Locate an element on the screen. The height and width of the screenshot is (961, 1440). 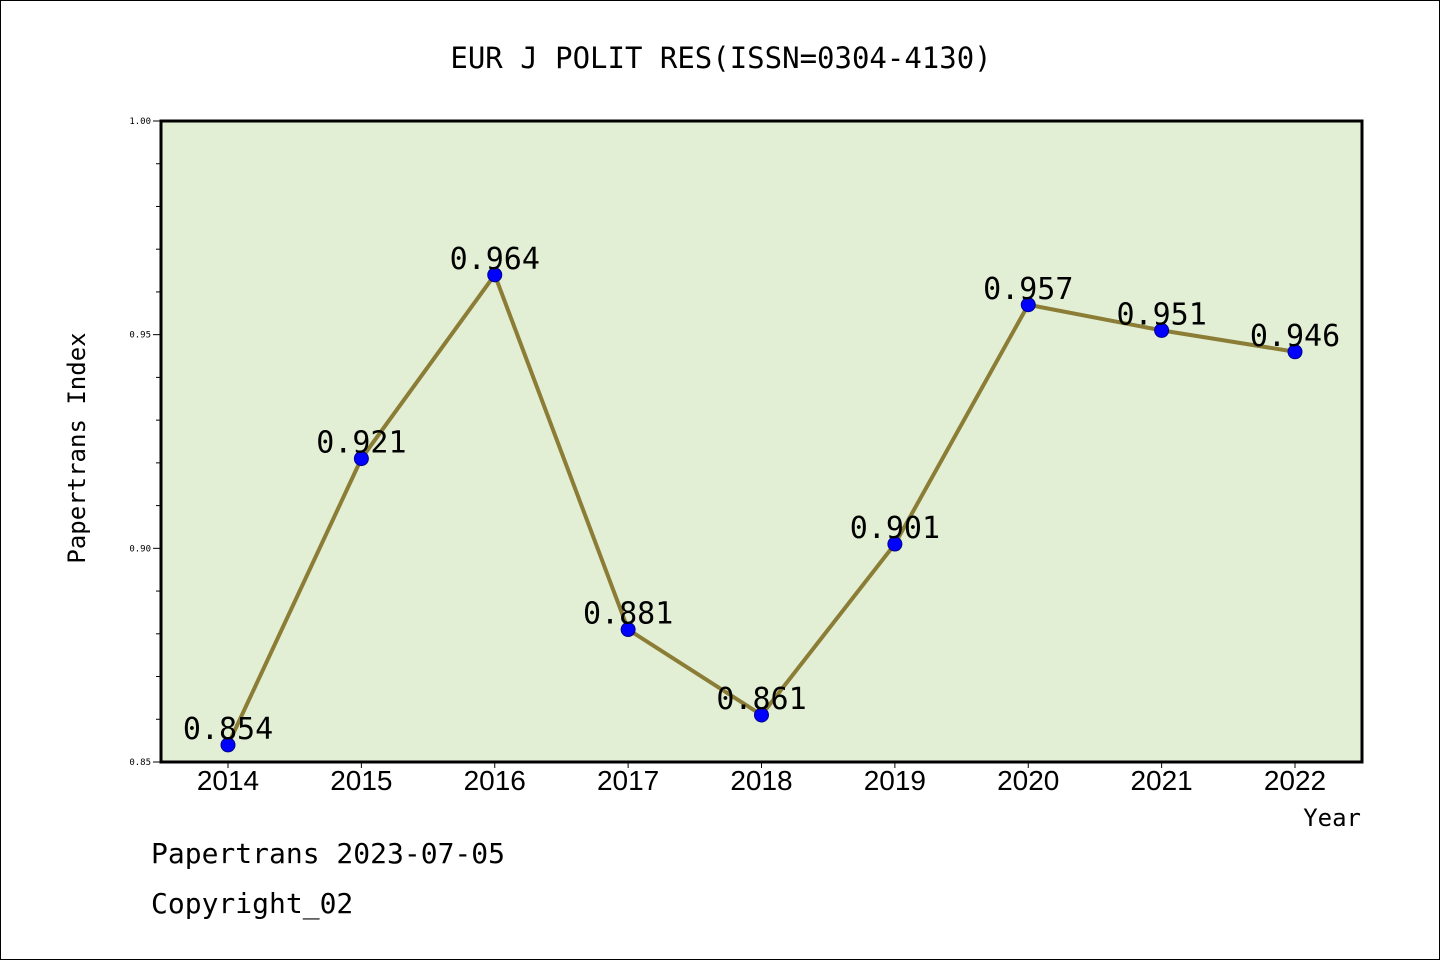
x-tick-label: 2020 is located at coordinates (1028, 780).